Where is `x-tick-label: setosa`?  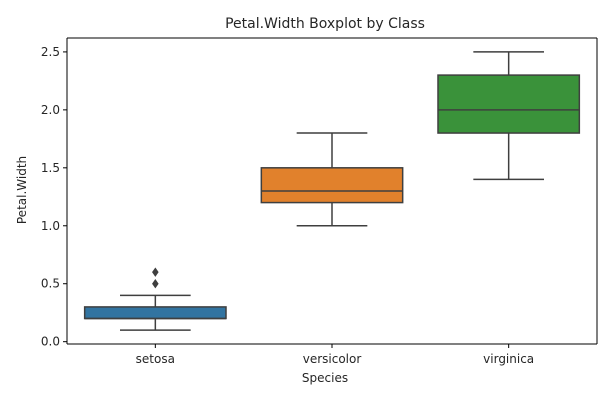 x-tick-label: setosa is located at coordinates (155, 359).